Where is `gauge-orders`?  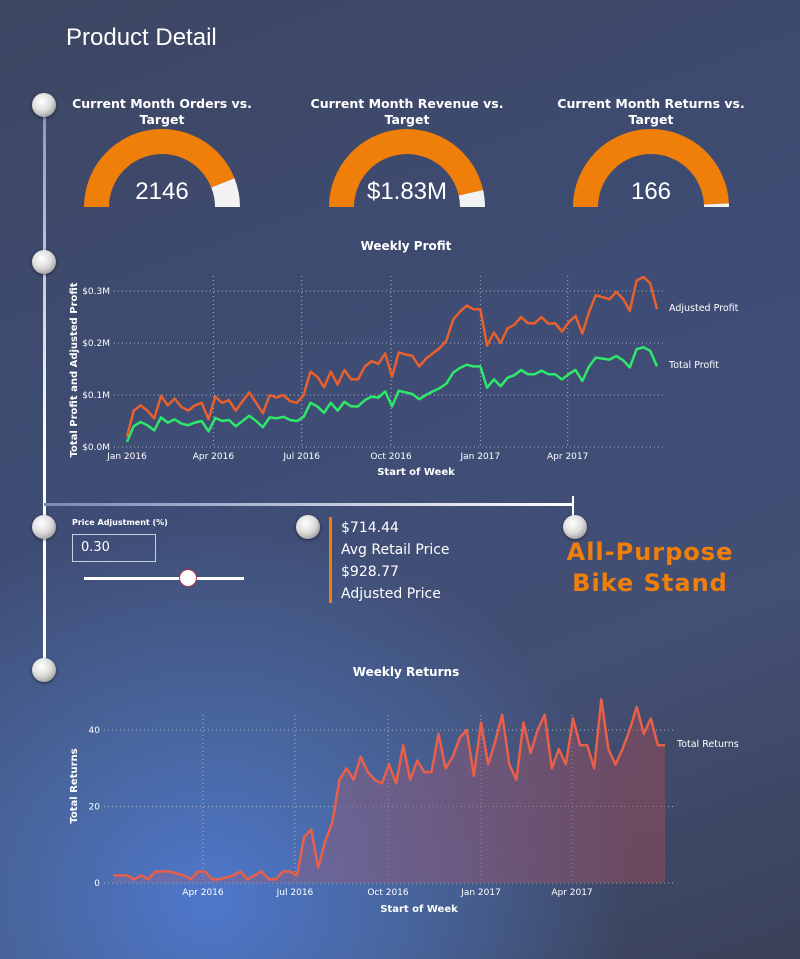
gauge-orders is located at coordinates (162, 168).